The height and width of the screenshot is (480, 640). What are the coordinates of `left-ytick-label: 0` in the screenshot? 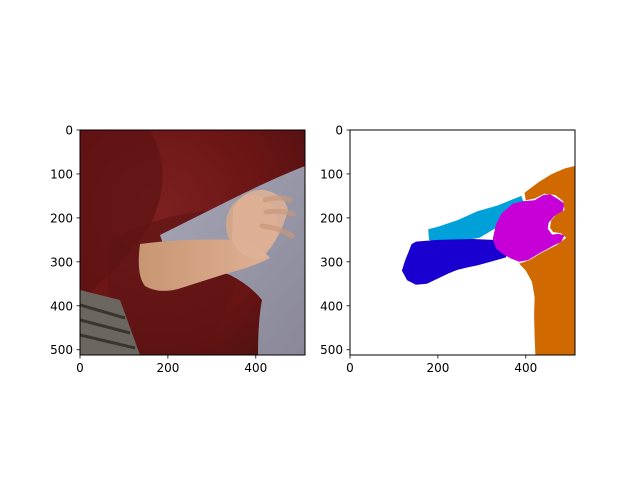 It's located at (69, 131).